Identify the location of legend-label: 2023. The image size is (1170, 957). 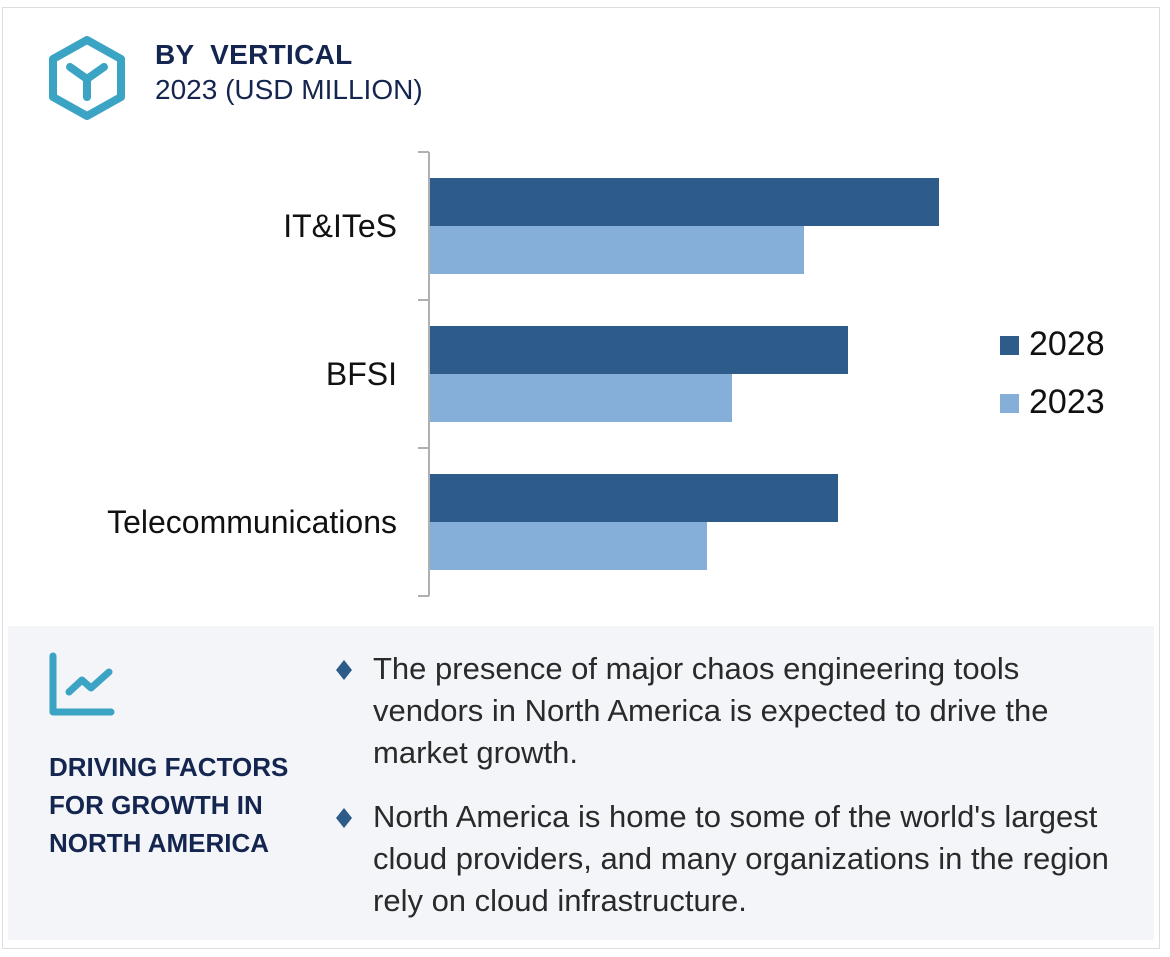
(1067, 402).